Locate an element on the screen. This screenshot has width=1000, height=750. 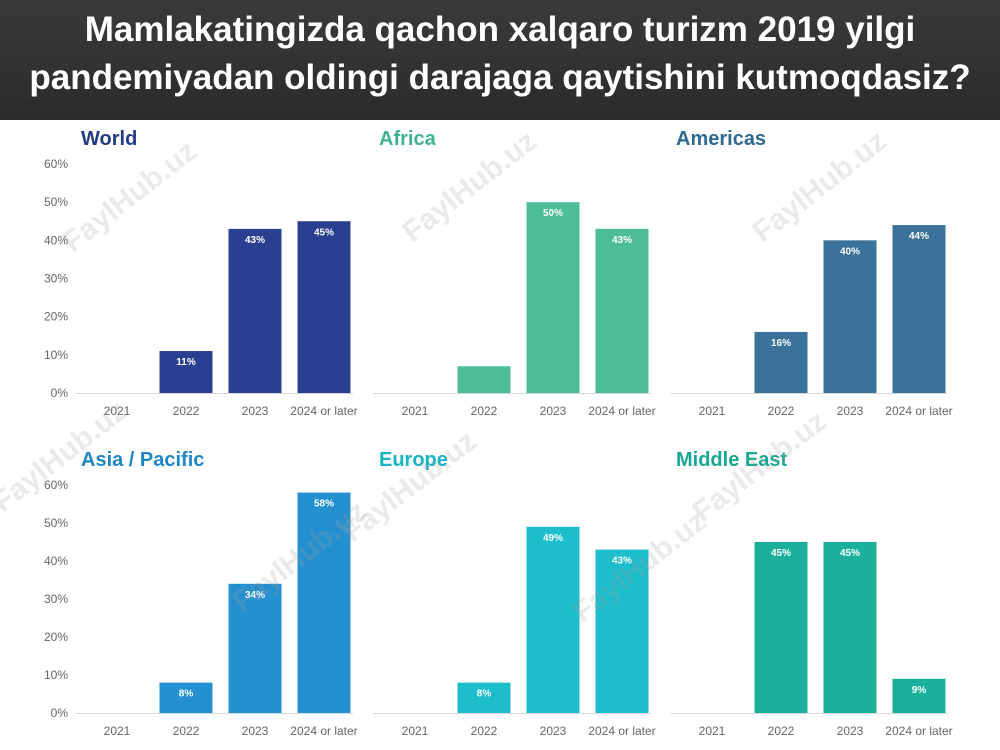
chart-title: Americas is located at coordinates (721, 139).